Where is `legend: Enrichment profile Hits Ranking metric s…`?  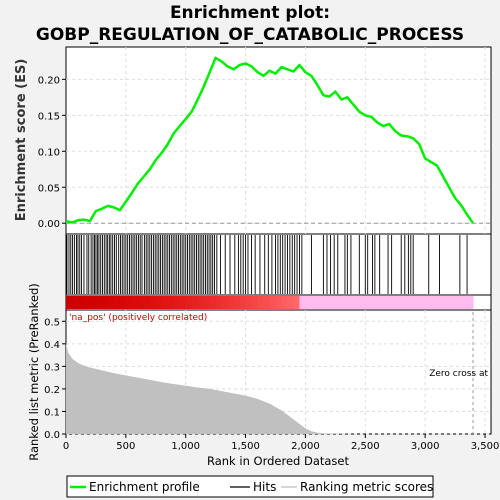 legend: Enrichment profile Hits Ranking metric s… is located at coordinates (250, 486).